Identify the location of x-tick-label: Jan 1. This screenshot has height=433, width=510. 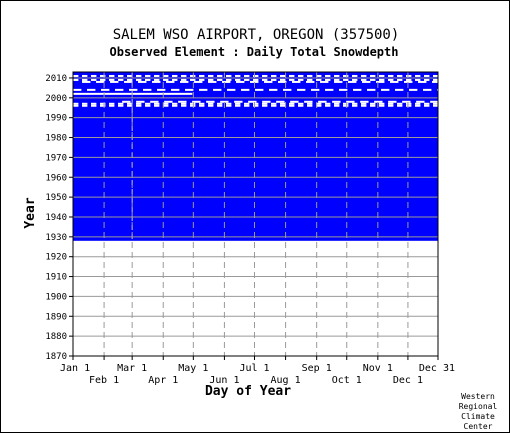
(75, 368).